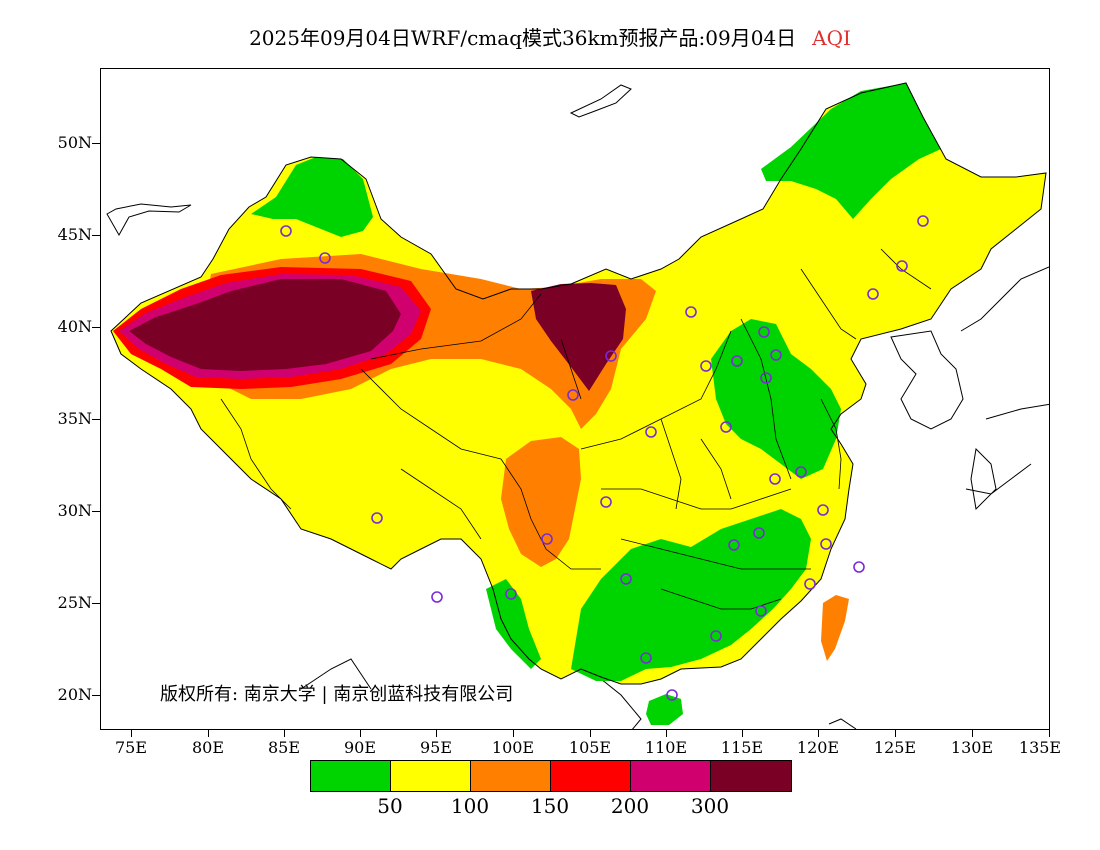 The height and width of the screenshot is (850, 1100). What do you see at coordinates (550, 806) in the screenshot?
I see `legend-label: 150` at bounding box center [550, 806].